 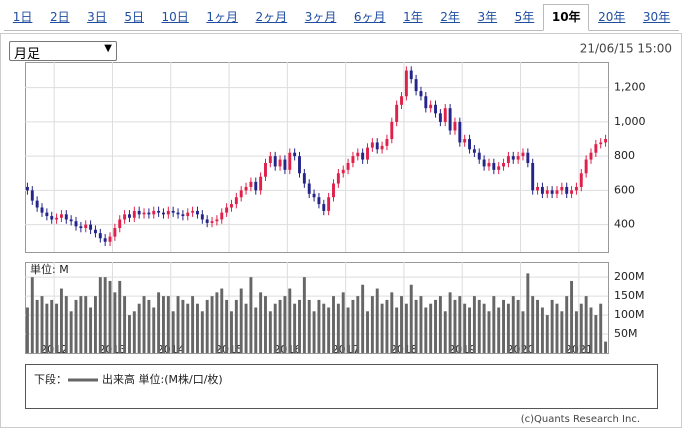 What do you see at coordinates (524, 17) in the screenshot?
I see `period-tab: 5年` at bounding box center [524, 17].